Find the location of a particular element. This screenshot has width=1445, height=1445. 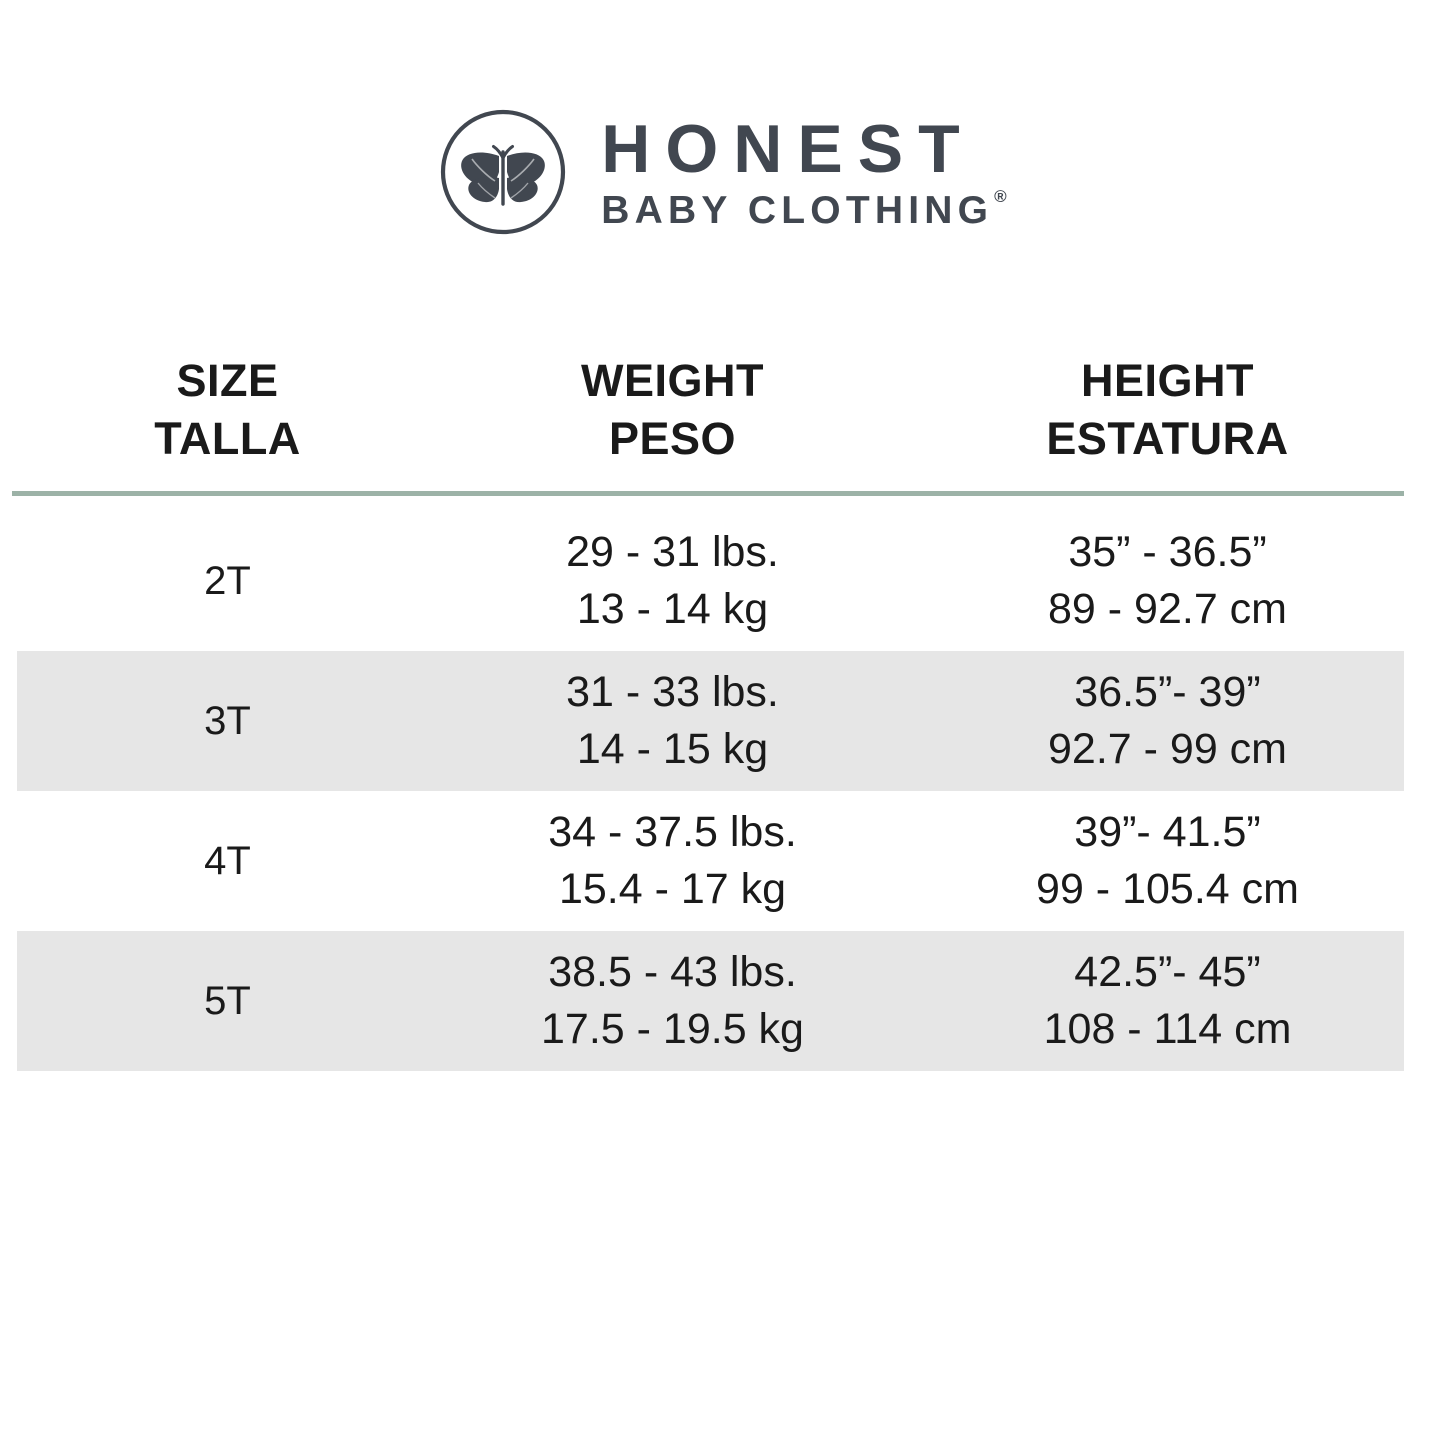

column-header-size: SIZE TALLA is located at coordinates (227, 409).